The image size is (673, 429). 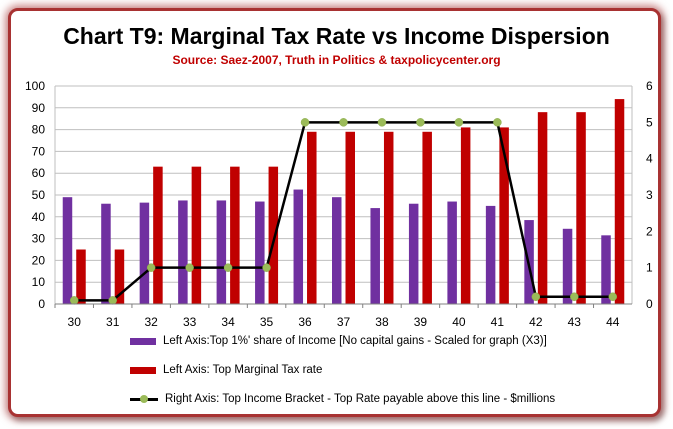 I want to click on left-tick-label: 40, so click(x=39, y=217).